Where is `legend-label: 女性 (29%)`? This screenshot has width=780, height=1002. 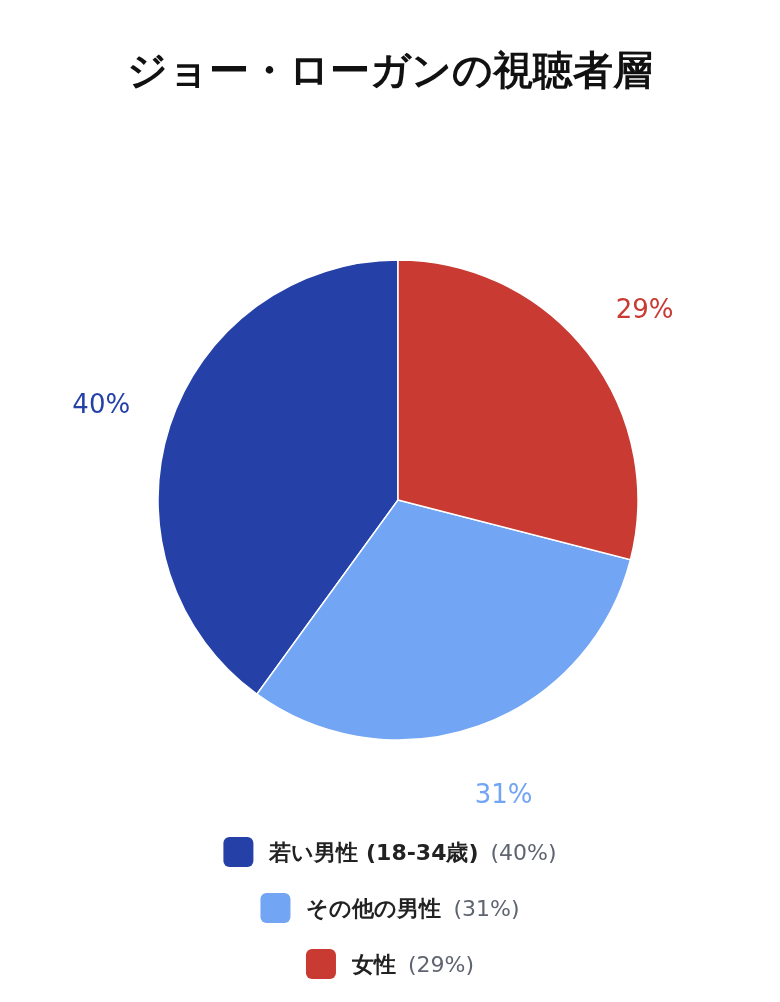 legend-label: 女性 (29%) is located at coordinates (412, 964).